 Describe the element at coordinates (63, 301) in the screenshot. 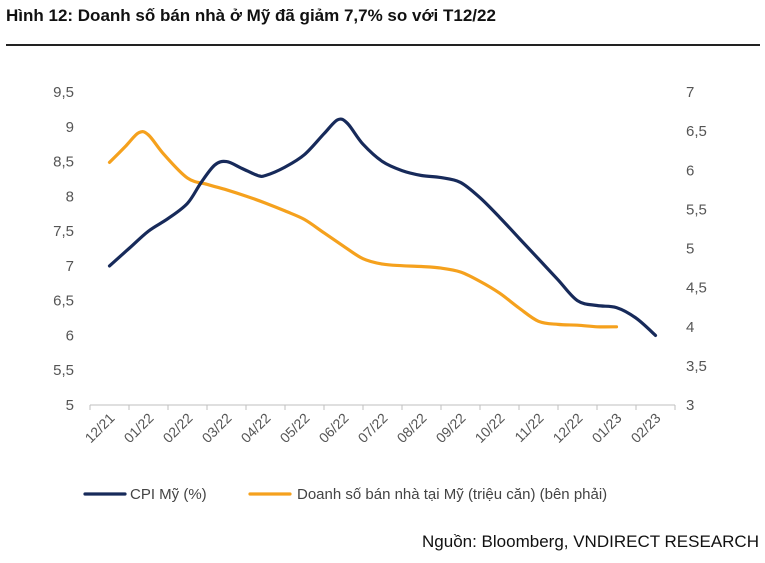

I see `left-y-tick-label: 6,5` at that location.